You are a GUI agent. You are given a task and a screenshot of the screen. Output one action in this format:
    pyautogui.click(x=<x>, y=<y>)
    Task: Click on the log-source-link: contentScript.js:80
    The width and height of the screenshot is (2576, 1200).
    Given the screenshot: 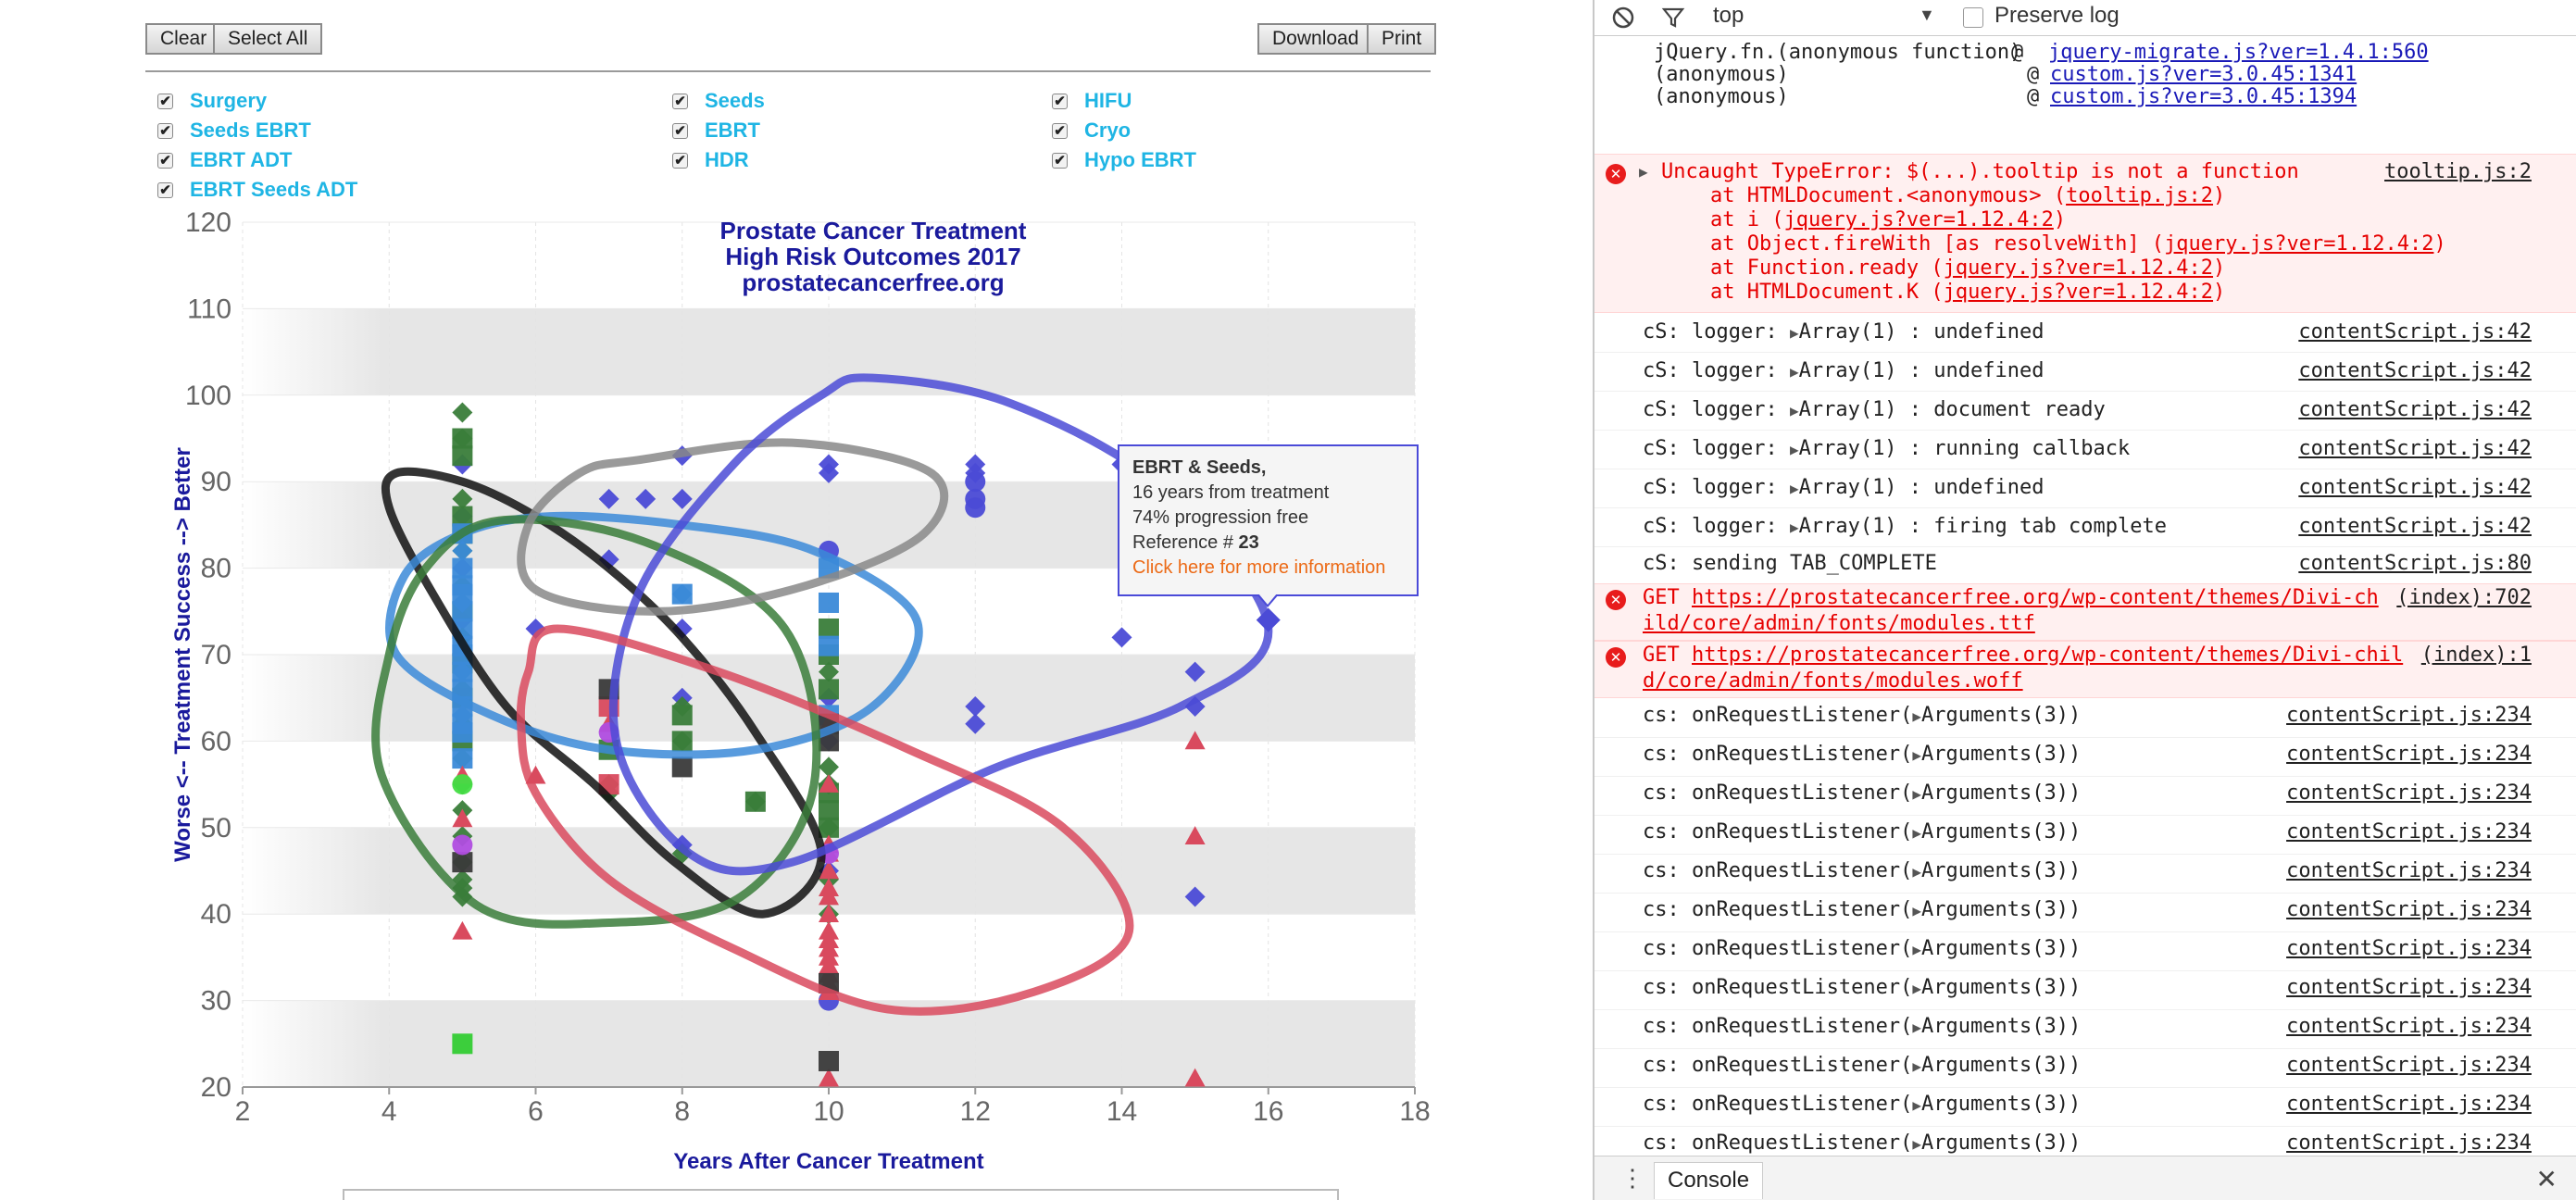 What is the action you would take?
    pyautogui.click(x=2415, y=563)
    